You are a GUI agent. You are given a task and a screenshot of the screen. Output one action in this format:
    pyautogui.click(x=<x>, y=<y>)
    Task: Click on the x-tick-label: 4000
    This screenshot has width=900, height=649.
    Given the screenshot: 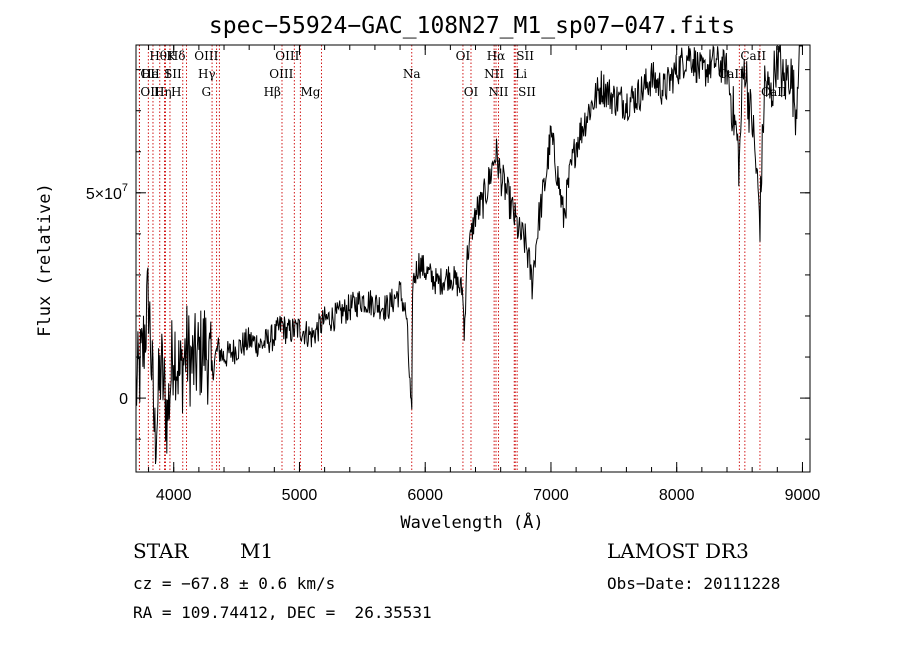 What is the action you would take?
    pyautogui.click(x=174, y=495)
    